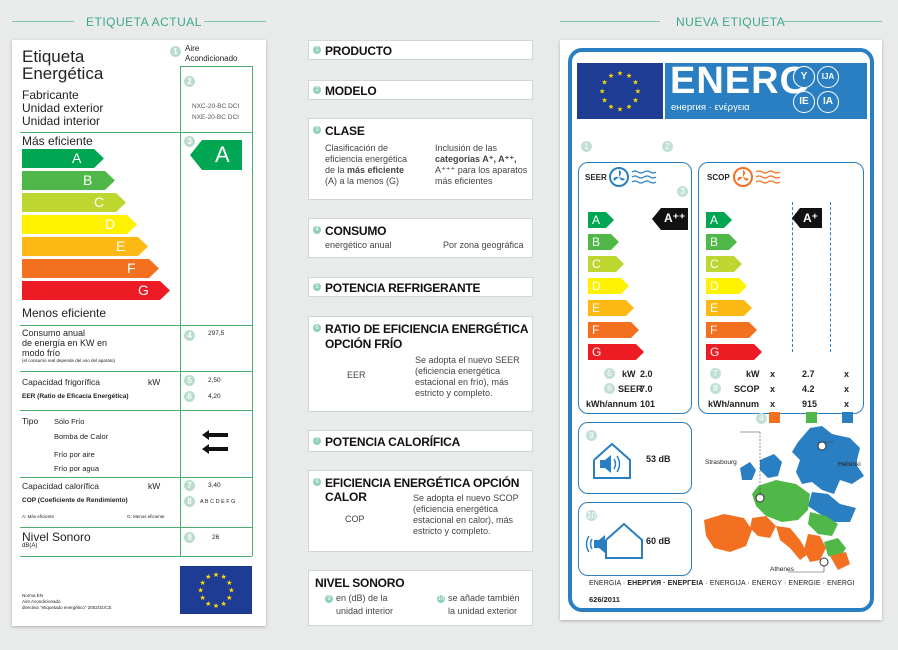 The width and height of the screenshot is (898, 650). Describe the element at coordinates (356, 231) in the screenshot. I see `legend-heading: CONSUMO` at that location.